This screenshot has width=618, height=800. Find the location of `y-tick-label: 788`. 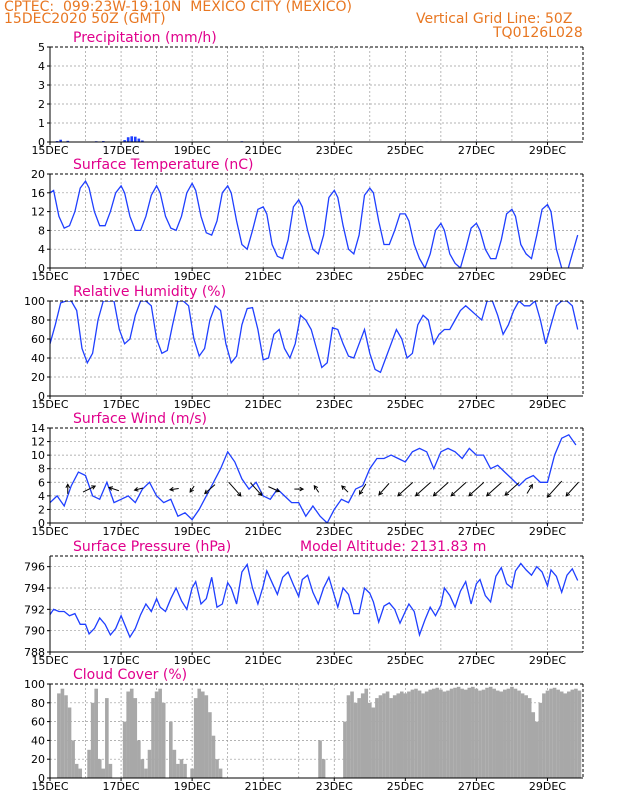

y-tick-label: 788 is located at coordinates (34, 652).